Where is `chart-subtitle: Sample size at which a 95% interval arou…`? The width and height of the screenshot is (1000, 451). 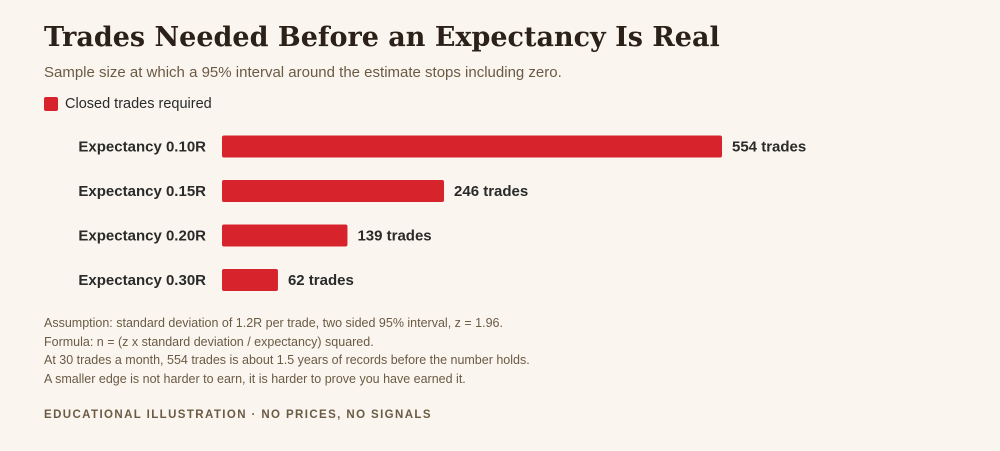 chart-subtitle: Sample size at which a 95% interval arou… is located at coordinates (303, 72).